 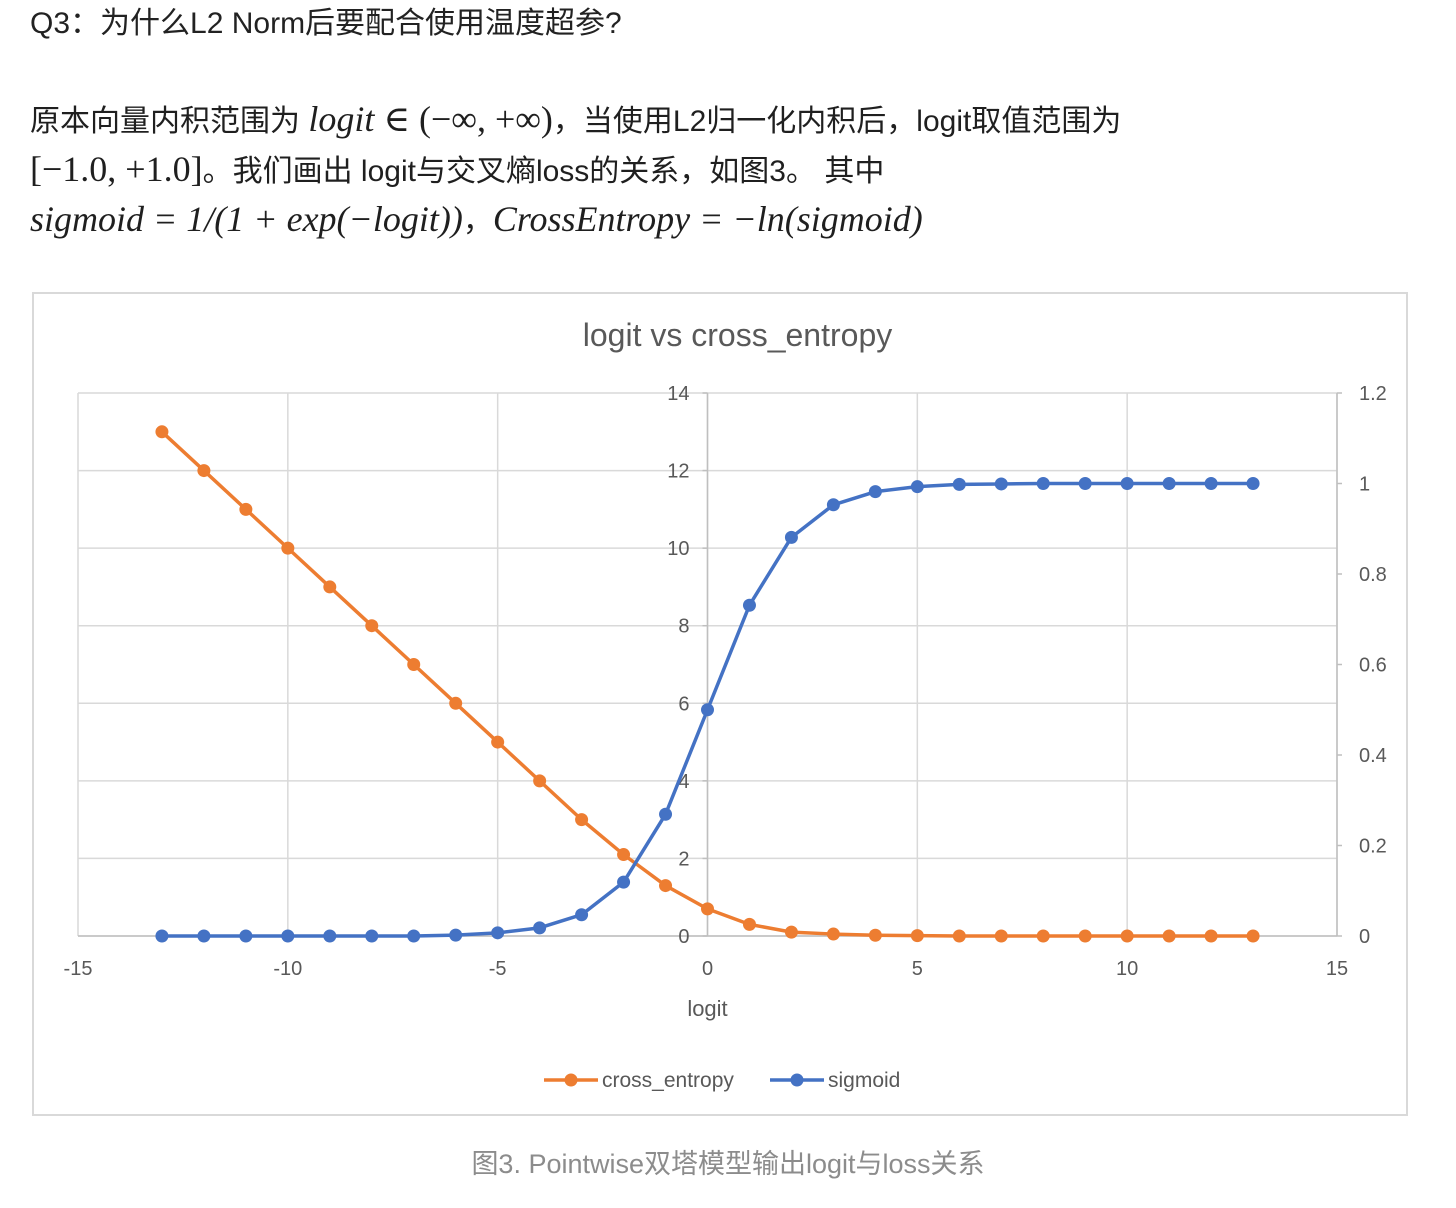 What do you see at coordinates (571, 1080) in the screenshot?
I see `legend-marker-cross_entropy` at bounding box center [571, 1080].